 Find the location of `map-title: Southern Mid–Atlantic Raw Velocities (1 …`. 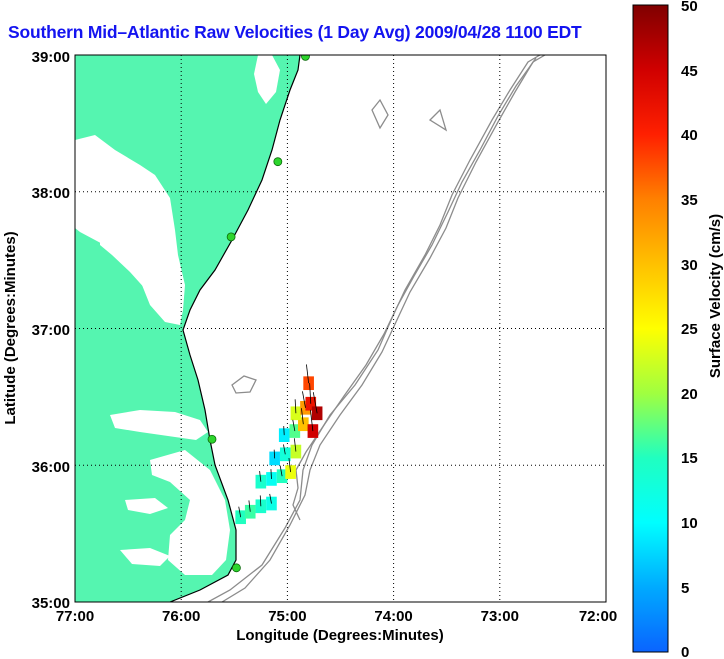

map-title: Southern Mid–Atlantic Raw Velocities (1 … is located at coordinates (295, 32).